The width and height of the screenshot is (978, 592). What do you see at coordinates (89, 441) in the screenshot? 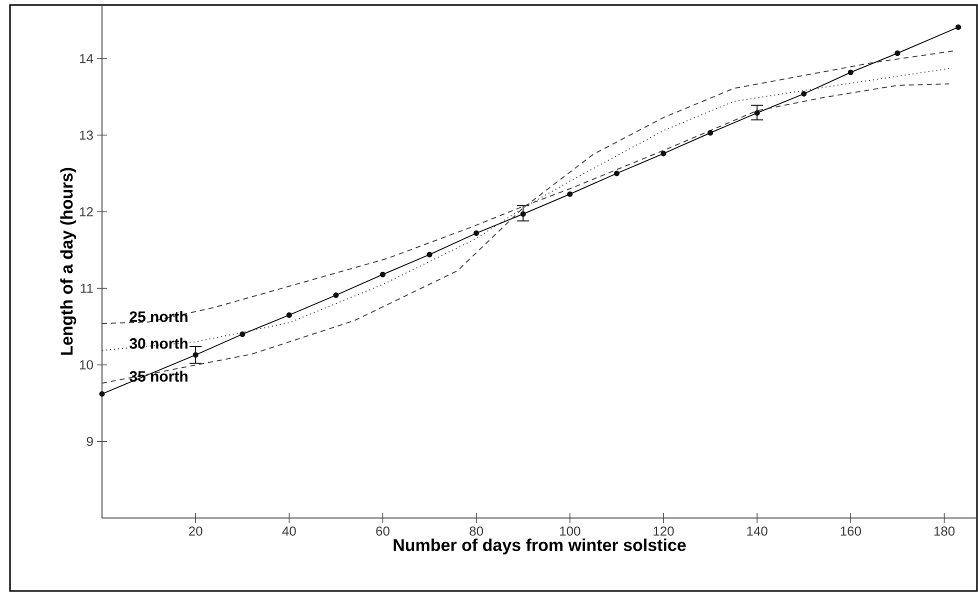
I see `y-tick-label: 9` at bounding box center [89, 441].